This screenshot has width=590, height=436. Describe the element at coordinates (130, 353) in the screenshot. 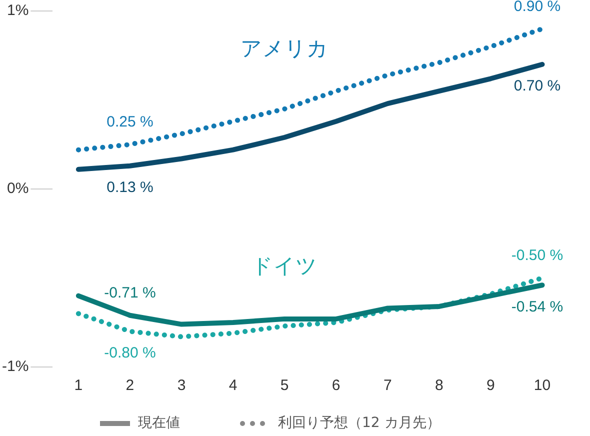

I see `data-label: -0.80 %` at that location.